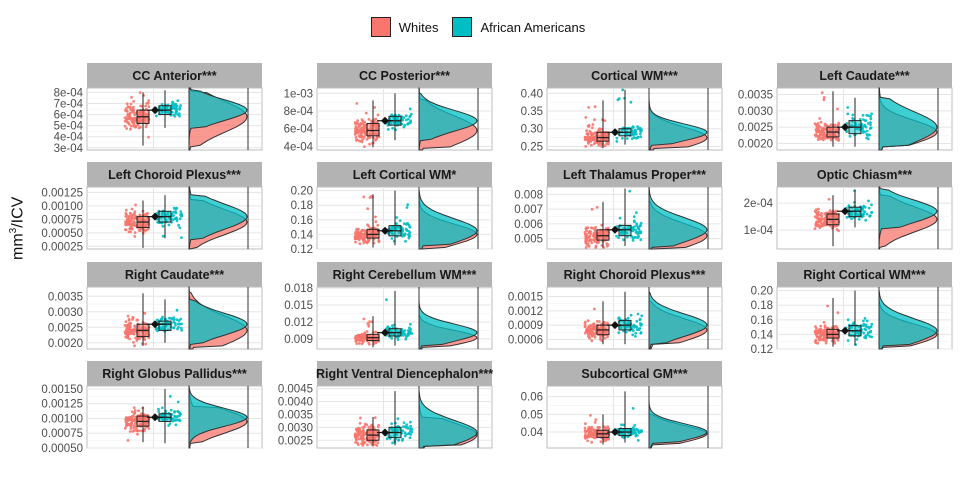 The height and width of the screenshot is (480, 960). What do you see at coordinates (759, 204) in the screenshot?
I see `y-tick-label: 2e-04` at bounding box center [759, 204].